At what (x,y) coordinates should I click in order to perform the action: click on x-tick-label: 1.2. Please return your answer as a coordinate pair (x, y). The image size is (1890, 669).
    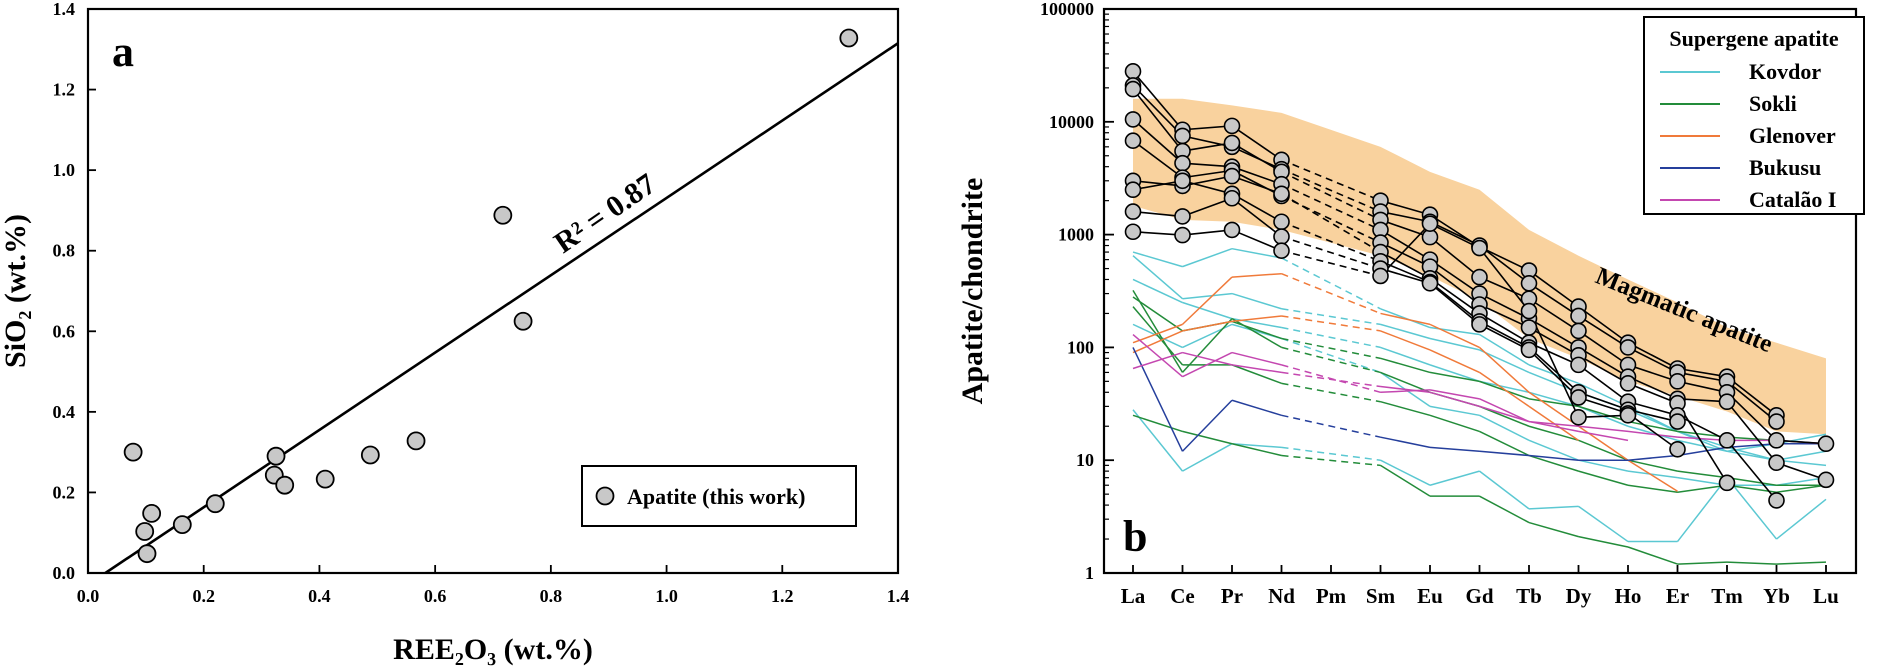
    Looking at the image, I should click on (782, 596).